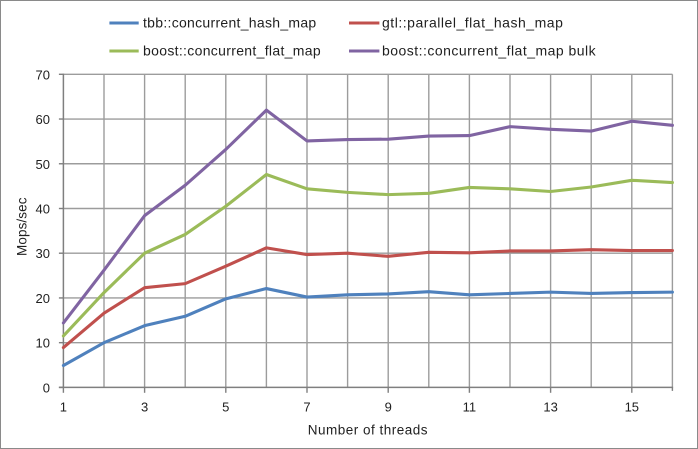 This screenshot has height=449, width=698. What do you see at coordinates (43, 253) in the screenshot?
I see `svg-text: 30` at bounding box center [43, 253].